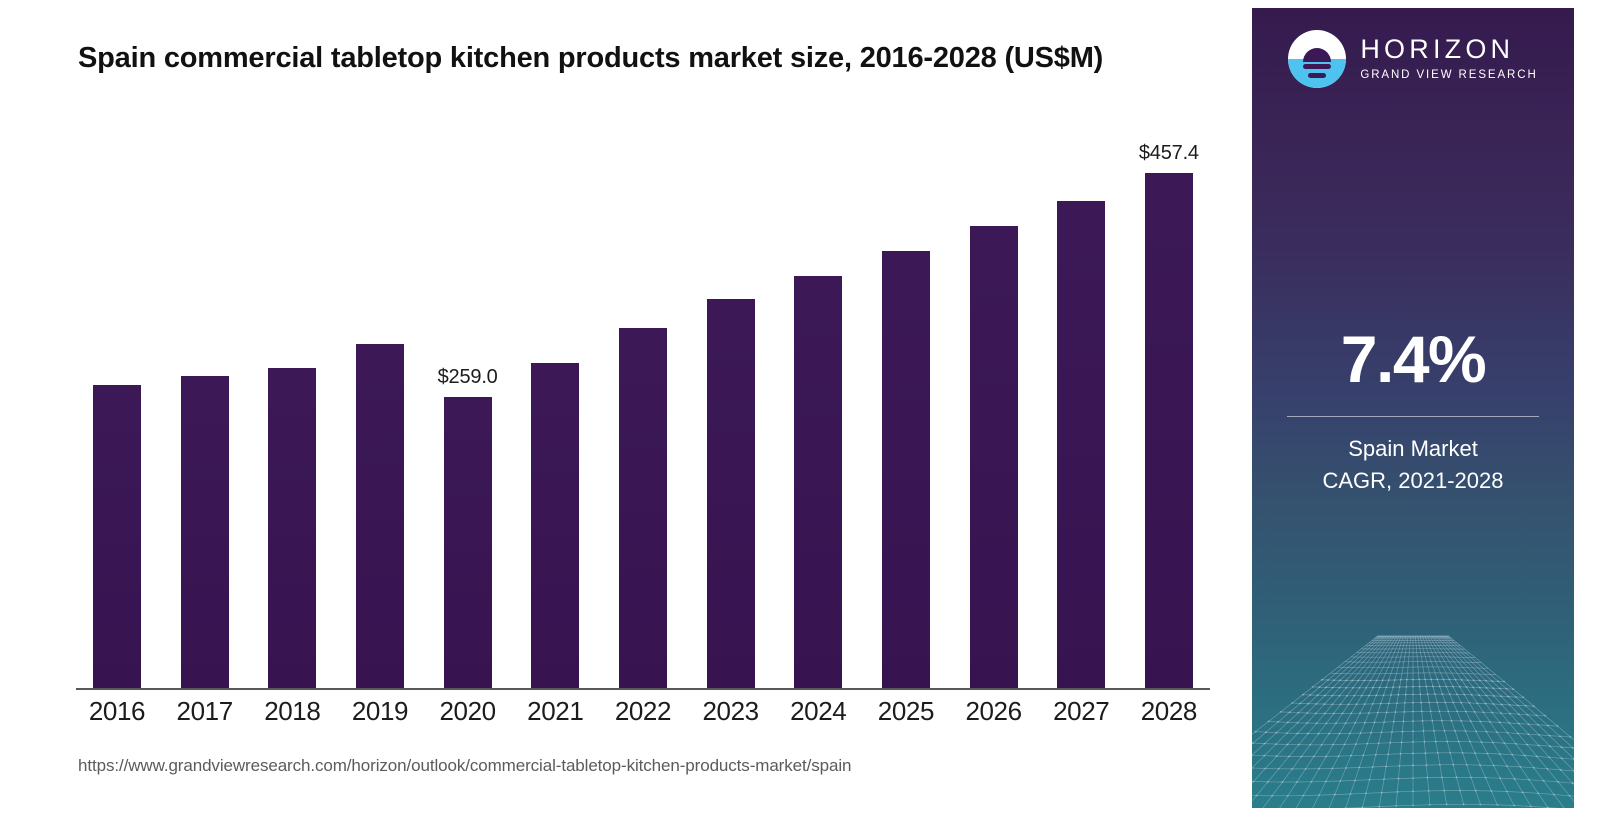 The width and height of the screenshot is (1620, 820). I want to click on x-axis-tick-label: 2023, so click(730, 711).